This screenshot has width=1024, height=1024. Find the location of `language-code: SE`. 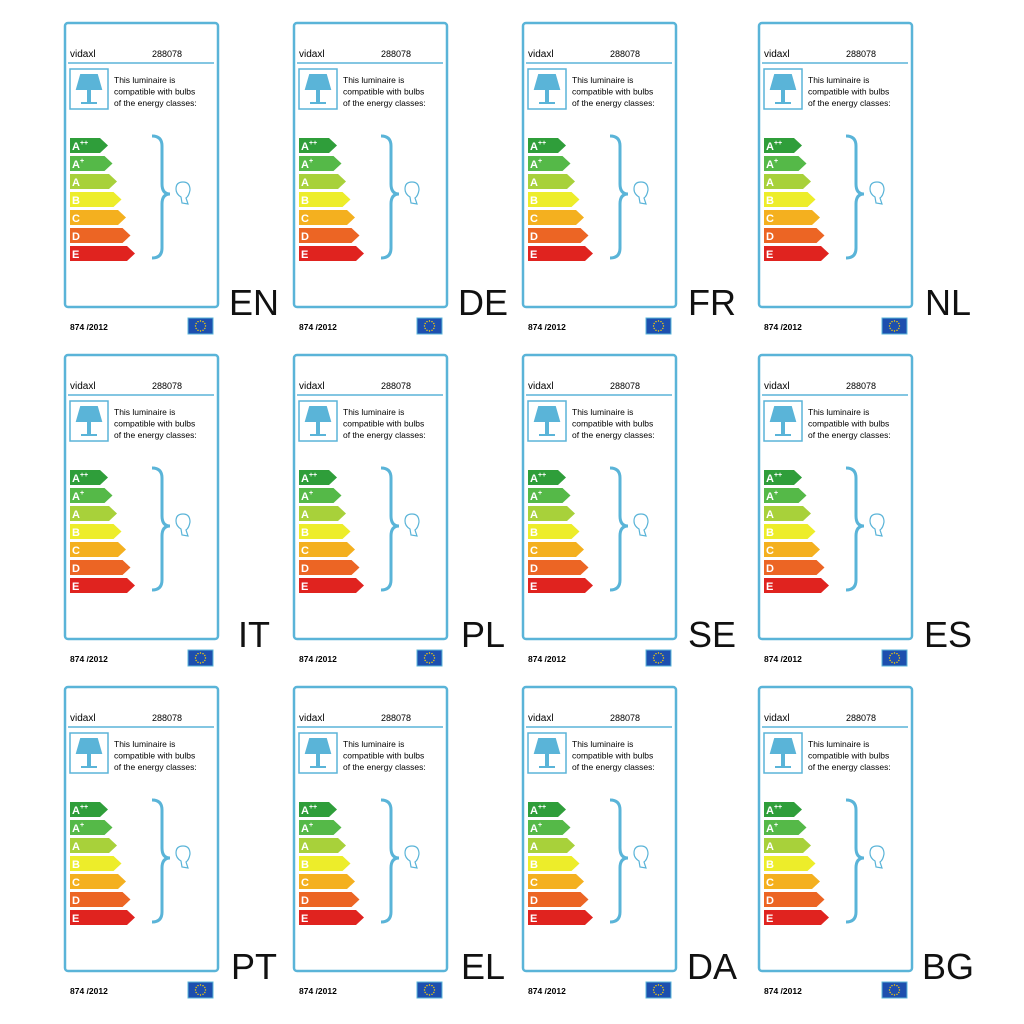

language-code: SE is located at coordinates (712, 634).